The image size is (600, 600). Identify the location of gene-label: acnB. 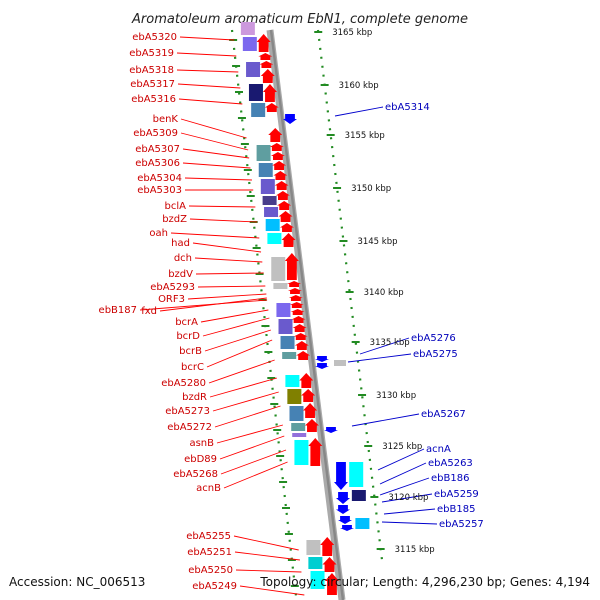
(208, 488).